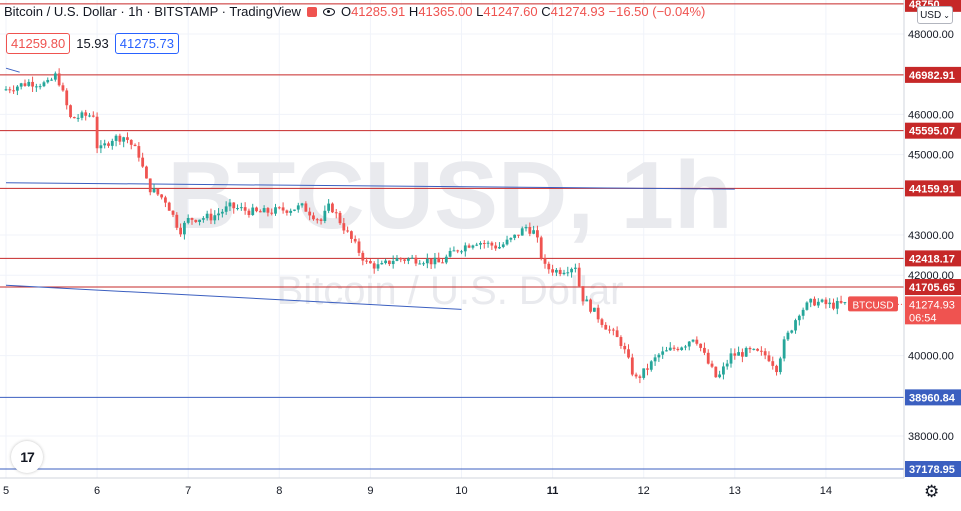 Image resolution: width=961 pixels, height=511 pixels. What do you see at coordinates (932, 470) in the screenshot?
I see `level-label: 37178.95` at bounding box center [932, 470].